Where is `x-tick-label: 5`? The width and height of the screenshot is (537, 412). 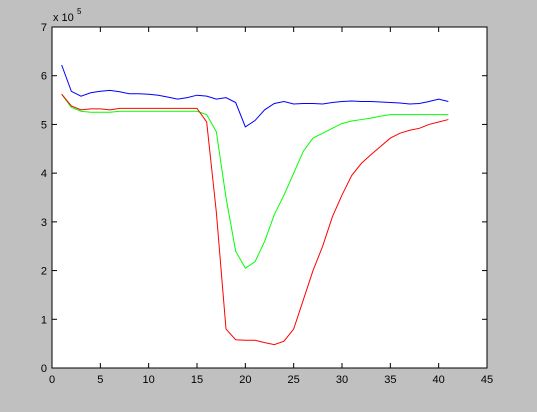 x-tick-label: 5 is located at coordinates (100, 380).